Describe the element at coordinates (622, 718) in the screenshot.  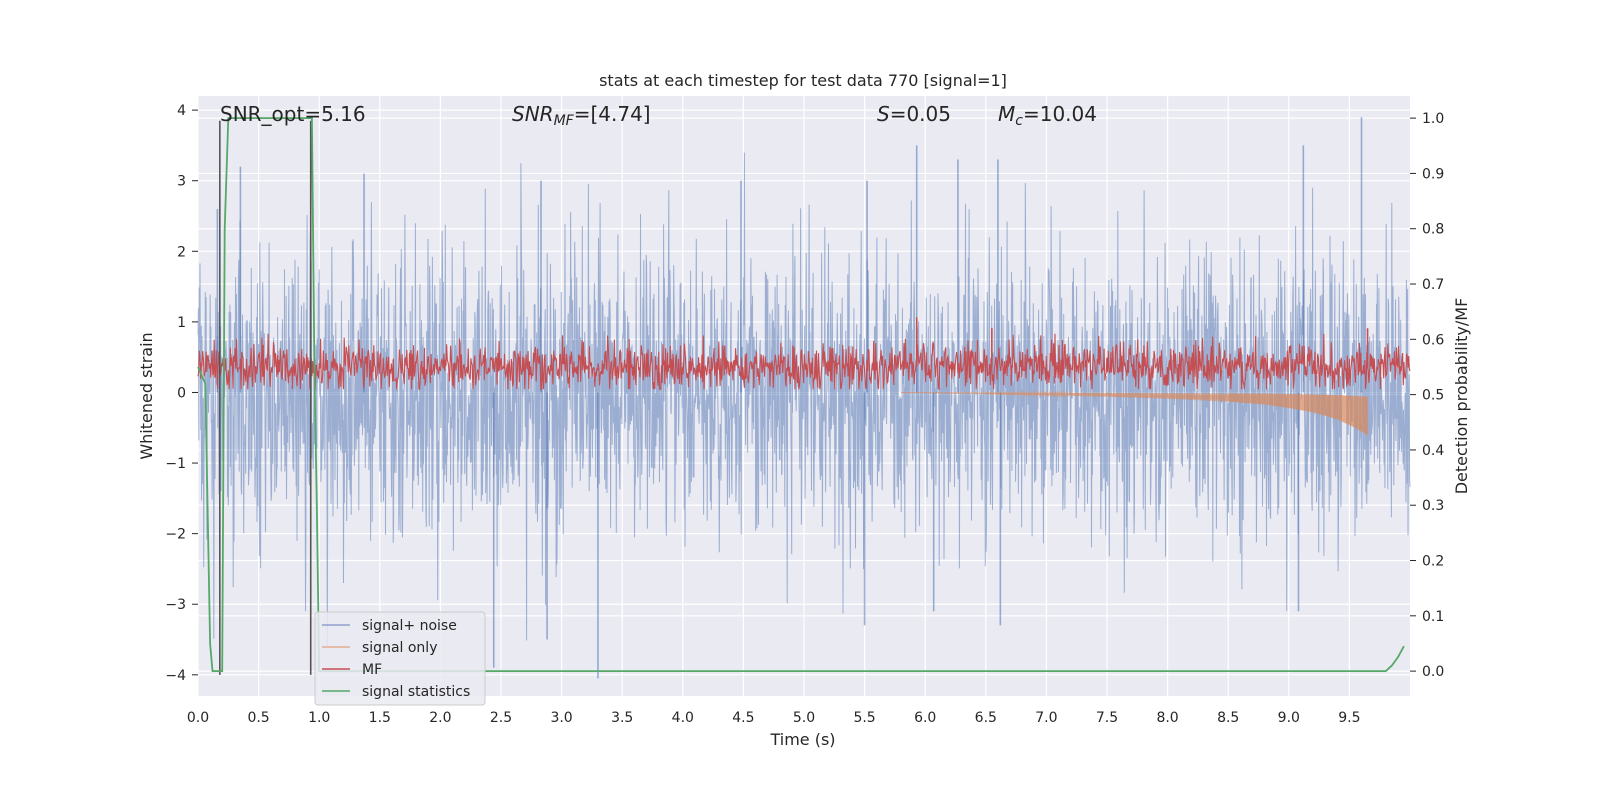
I see `x-tick-label: 3.5` at that location.